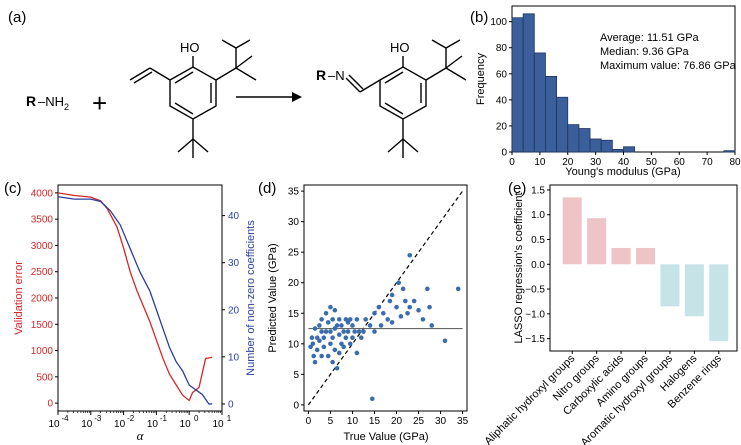 The width and height of the screenshot is (741, 445). What do you see at coordinates (386, 437) in the screenshot?
I see `parity-xlabel: True Value (GPa)` at bounding box center [386, 437].